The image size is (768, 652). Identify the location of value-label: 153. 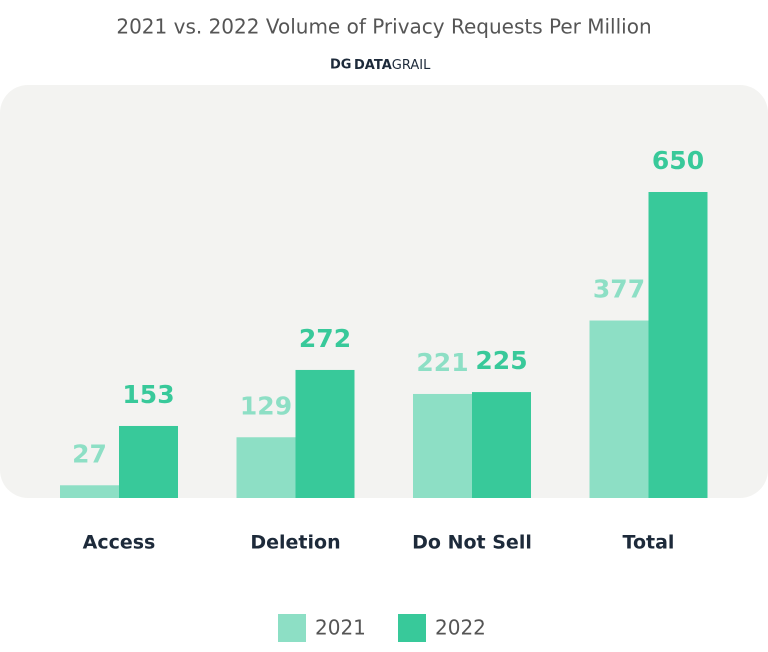
(148, 394).